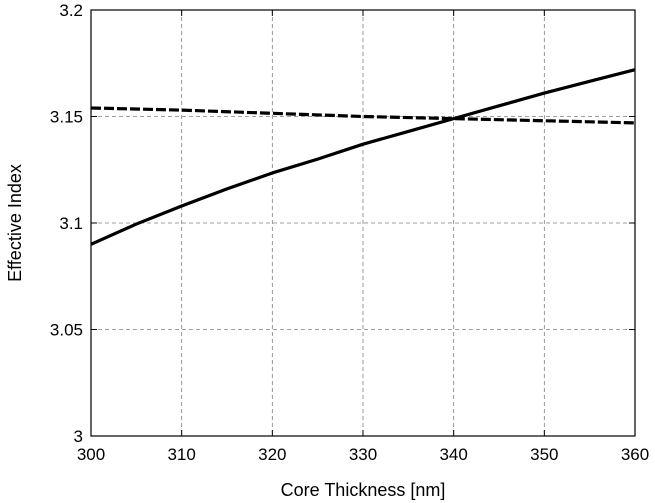 Image resolution: width=655 pixels, height=503 pixels. I want to click on x-tick-label: 320, so click(272, 454).